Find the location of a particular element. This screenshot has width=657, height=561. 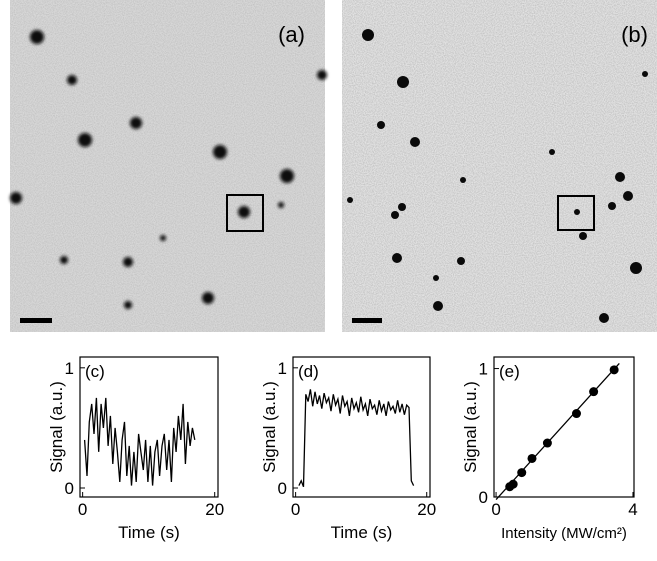

chart: 0 4 0 1 Intensity (MW/cm²) Signal (a.u.) (e) is located at coordinates (549, 449).